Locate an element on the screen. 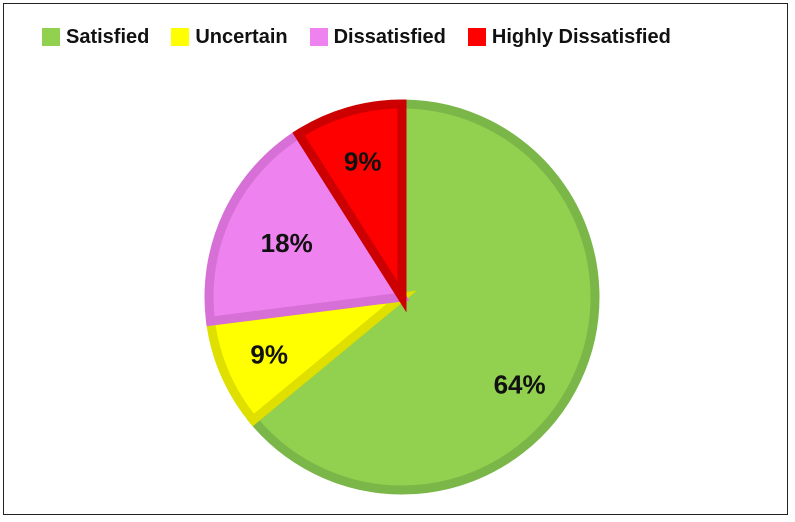 The height and width of the screenshot is (522, 795). pie-slice-dissatisfied is located at coordinates (307, 227).